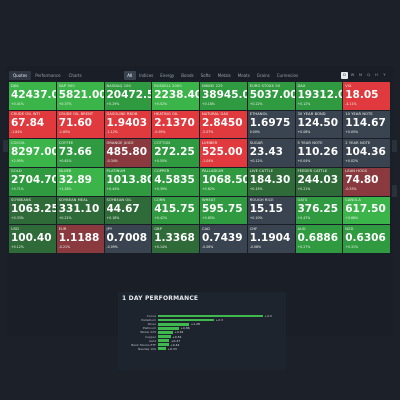  I want to click on quote-tile-name: COCOA, so click(18, 142).